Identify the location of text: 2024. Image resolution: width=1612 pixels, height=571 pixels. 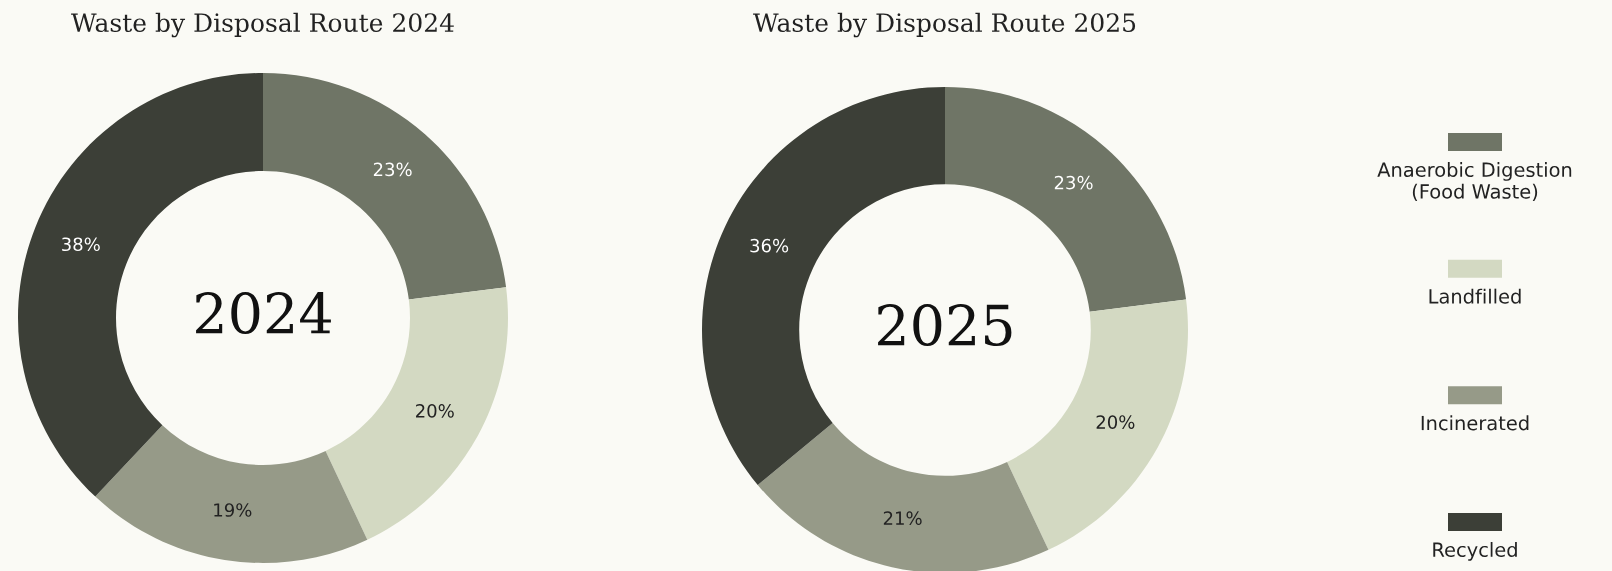
(263, 313).